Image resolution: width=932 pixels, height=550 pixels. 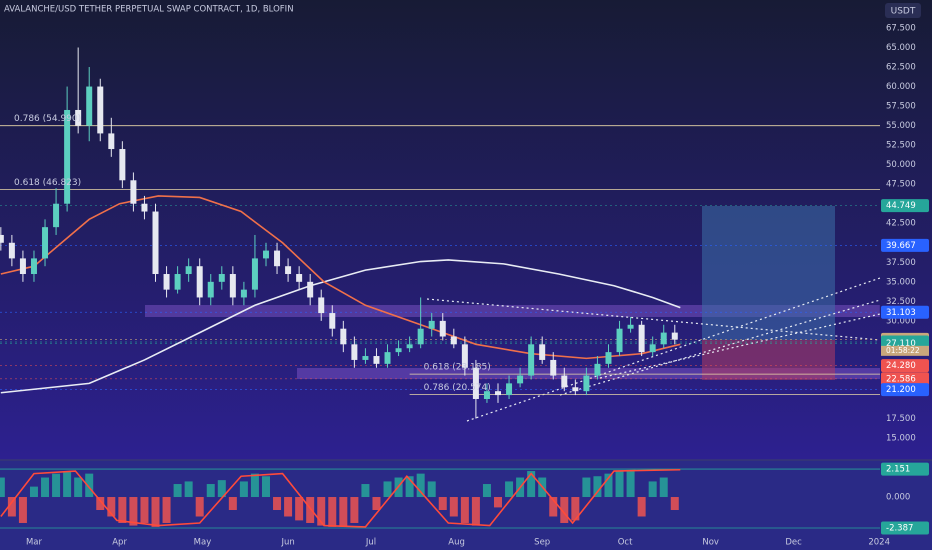 What do you see at coordinates (901, 302) in the screenshot?
I see `y-tick-label: 32.500` at bounding box center [901, 302].